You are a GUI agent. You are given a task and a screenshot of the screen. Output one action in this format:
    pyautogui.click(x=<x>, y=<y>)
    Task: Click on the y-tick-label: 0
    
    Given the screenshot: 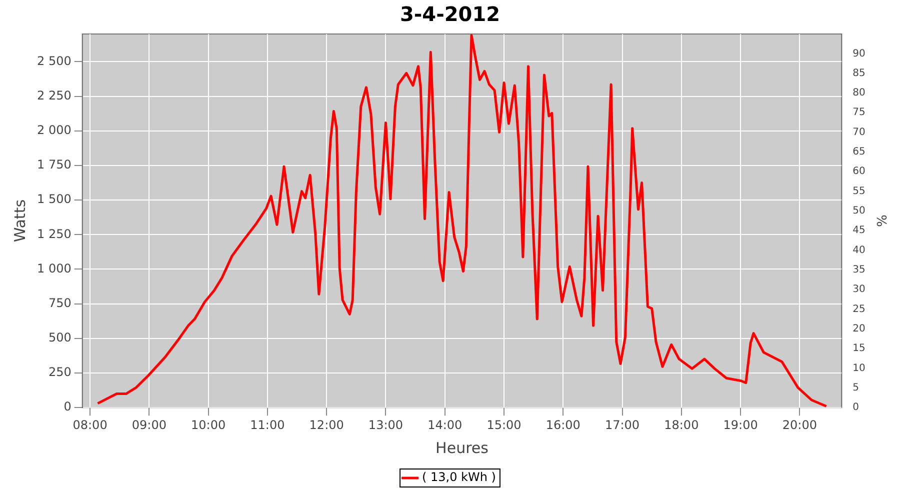 What is the action you would take?
    pyautogui.click(x=68, y=407)
    